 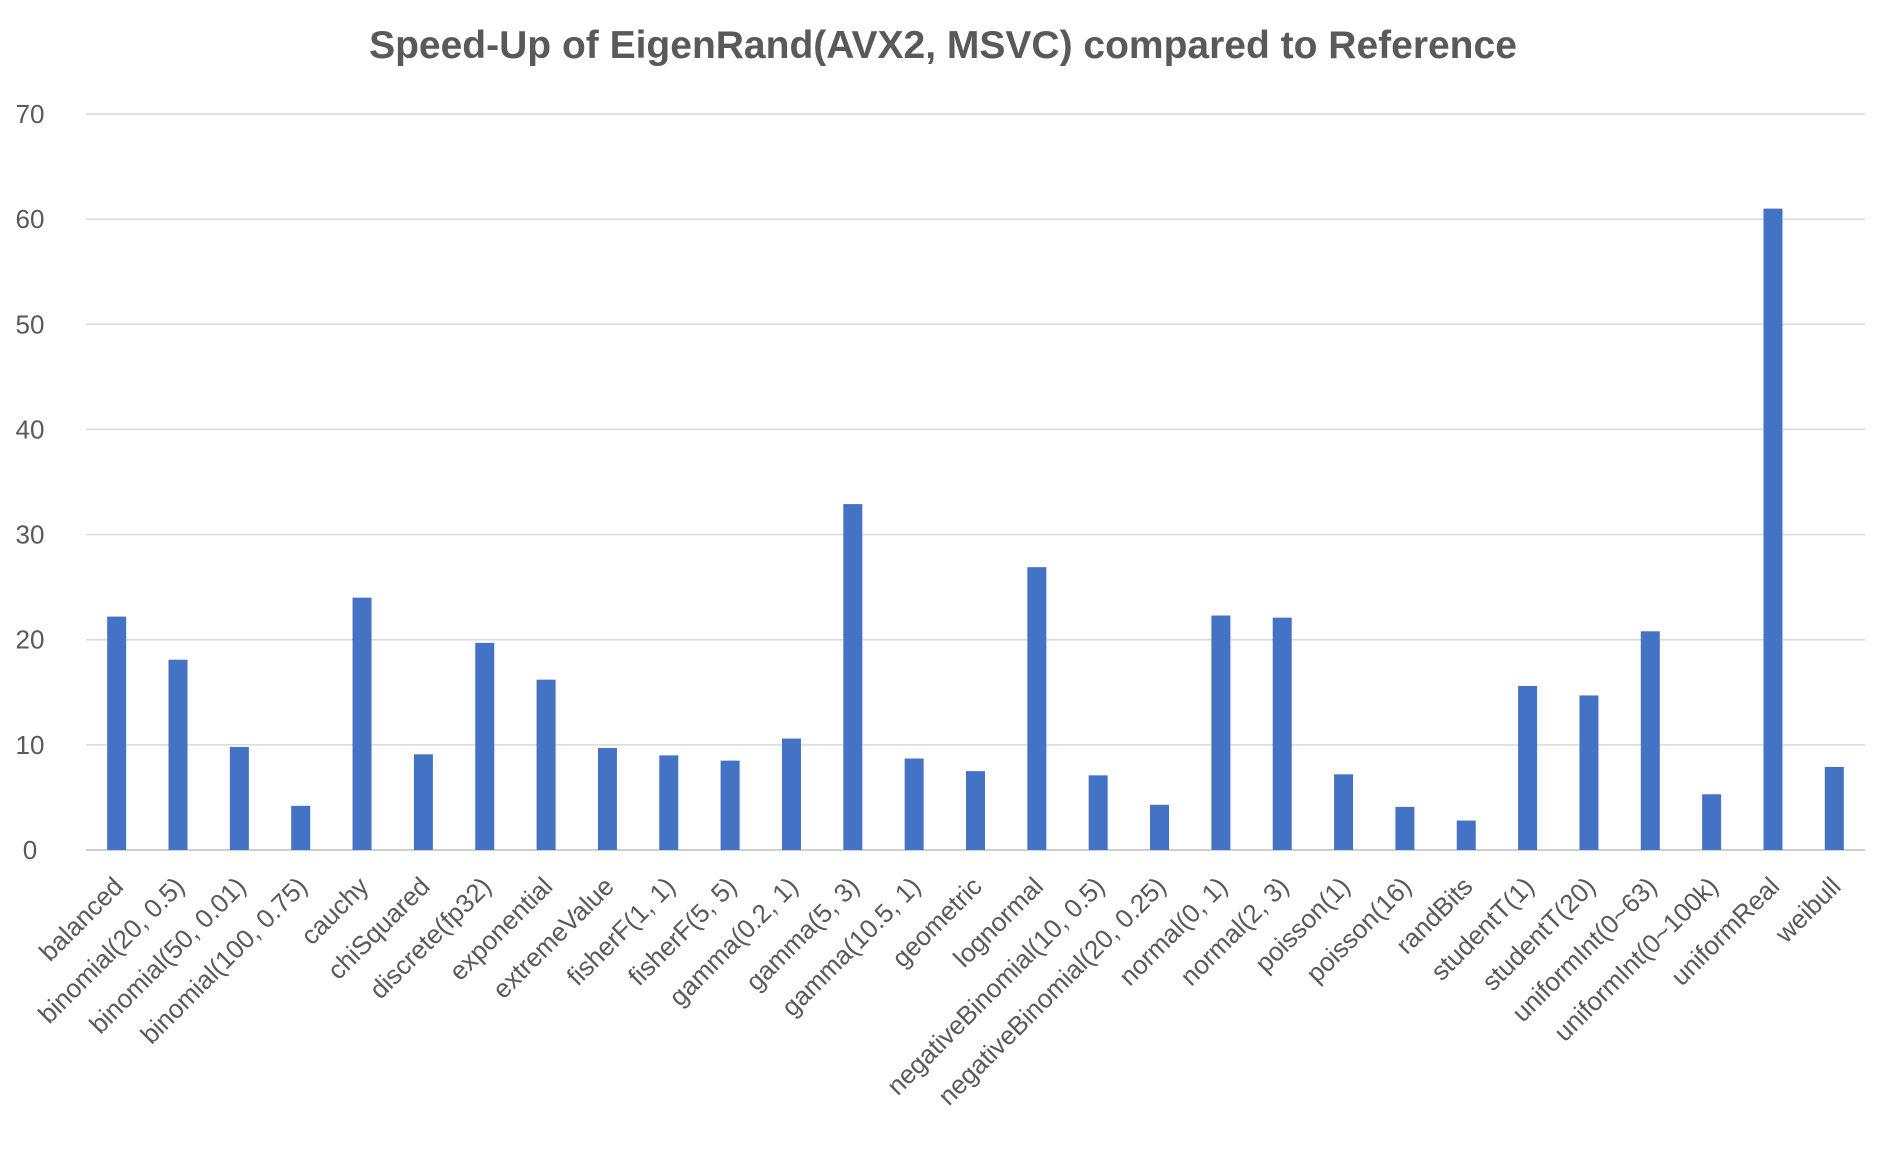 What do you see at coordinates (30, 482) in the screenshot?
I see `y-axis-ticks: 0 10 20 30 40 50 60 70` at bounding box center [30, 482].